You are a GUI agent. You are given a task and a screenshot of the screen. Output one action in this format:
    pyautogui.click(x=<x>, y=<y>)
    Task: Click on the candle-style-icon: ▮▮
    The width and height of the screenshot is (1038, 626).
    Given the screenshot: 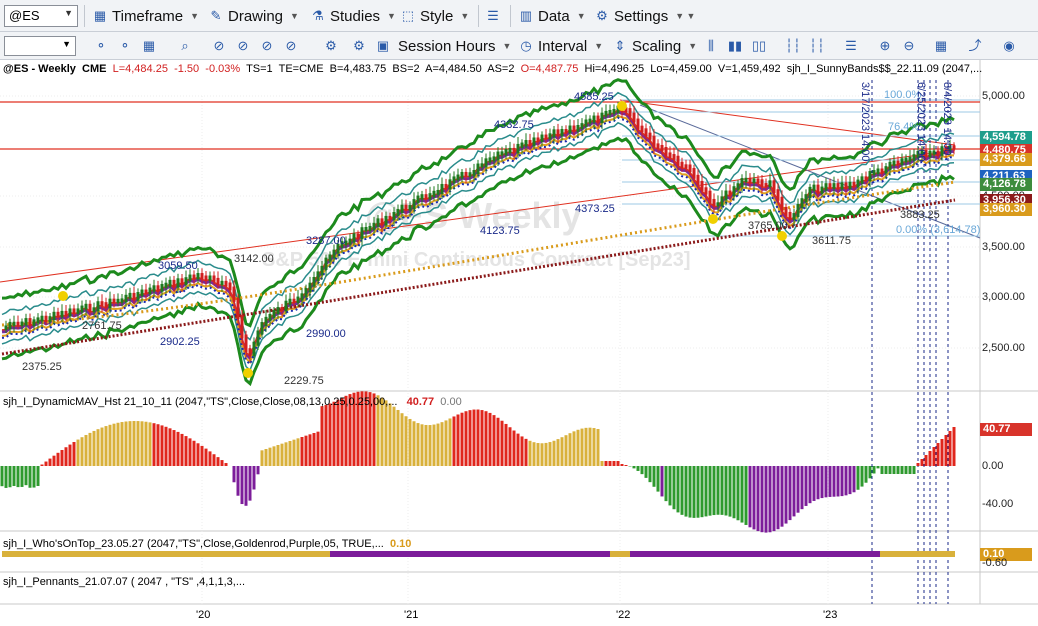 What is the action you would take?
    pyautogui.click(x=735, y=45)
    